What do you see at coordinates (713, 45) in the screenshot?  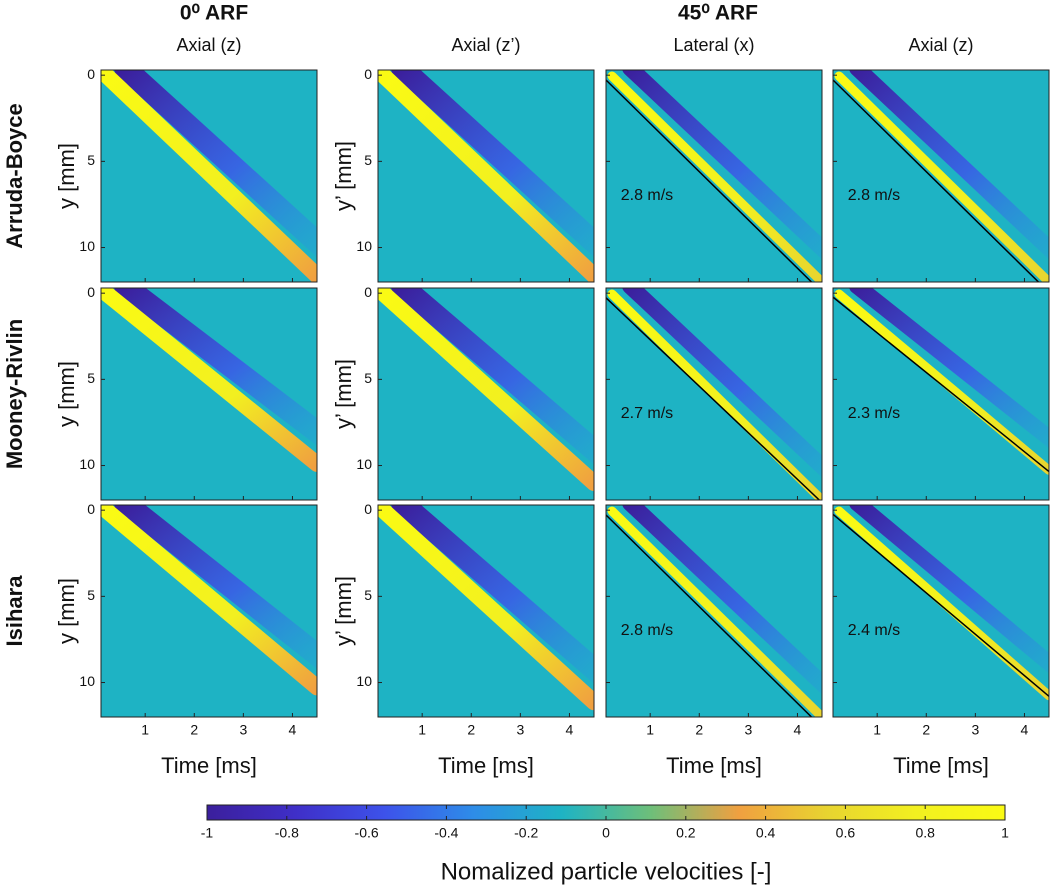 I see `panel-title: Lateral (x)` at bounding box center [713, 45].